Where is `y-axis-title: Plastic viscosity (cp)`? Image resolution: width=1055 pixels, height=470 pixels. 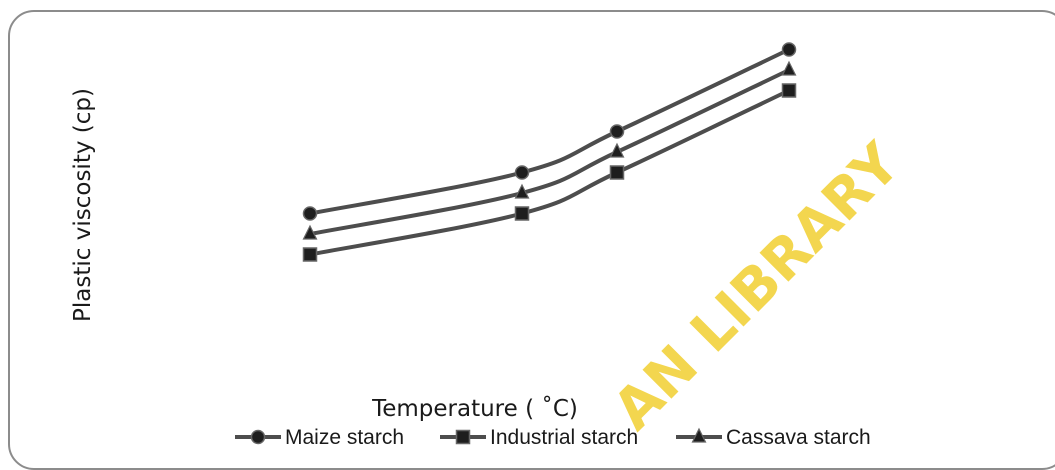 y-axis-title: Plastic viscosity (cp) is located at coordinates (83, 205).